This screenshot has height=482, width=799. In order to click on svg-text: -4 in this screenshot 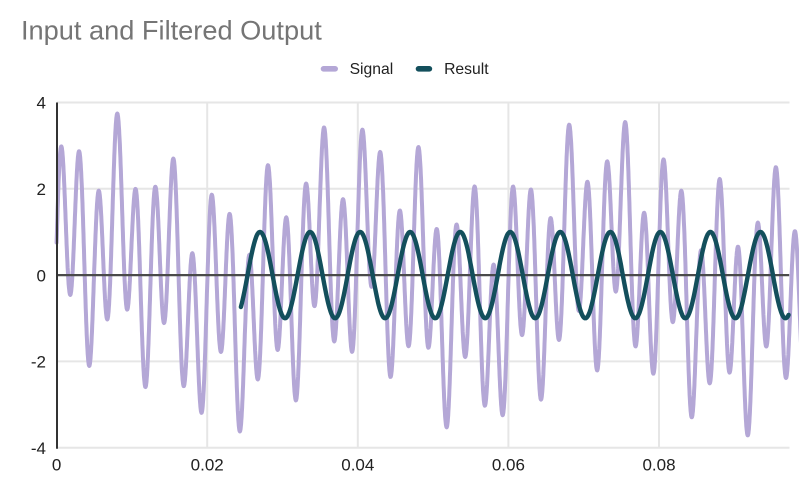, I will do `click(38, 448)`.